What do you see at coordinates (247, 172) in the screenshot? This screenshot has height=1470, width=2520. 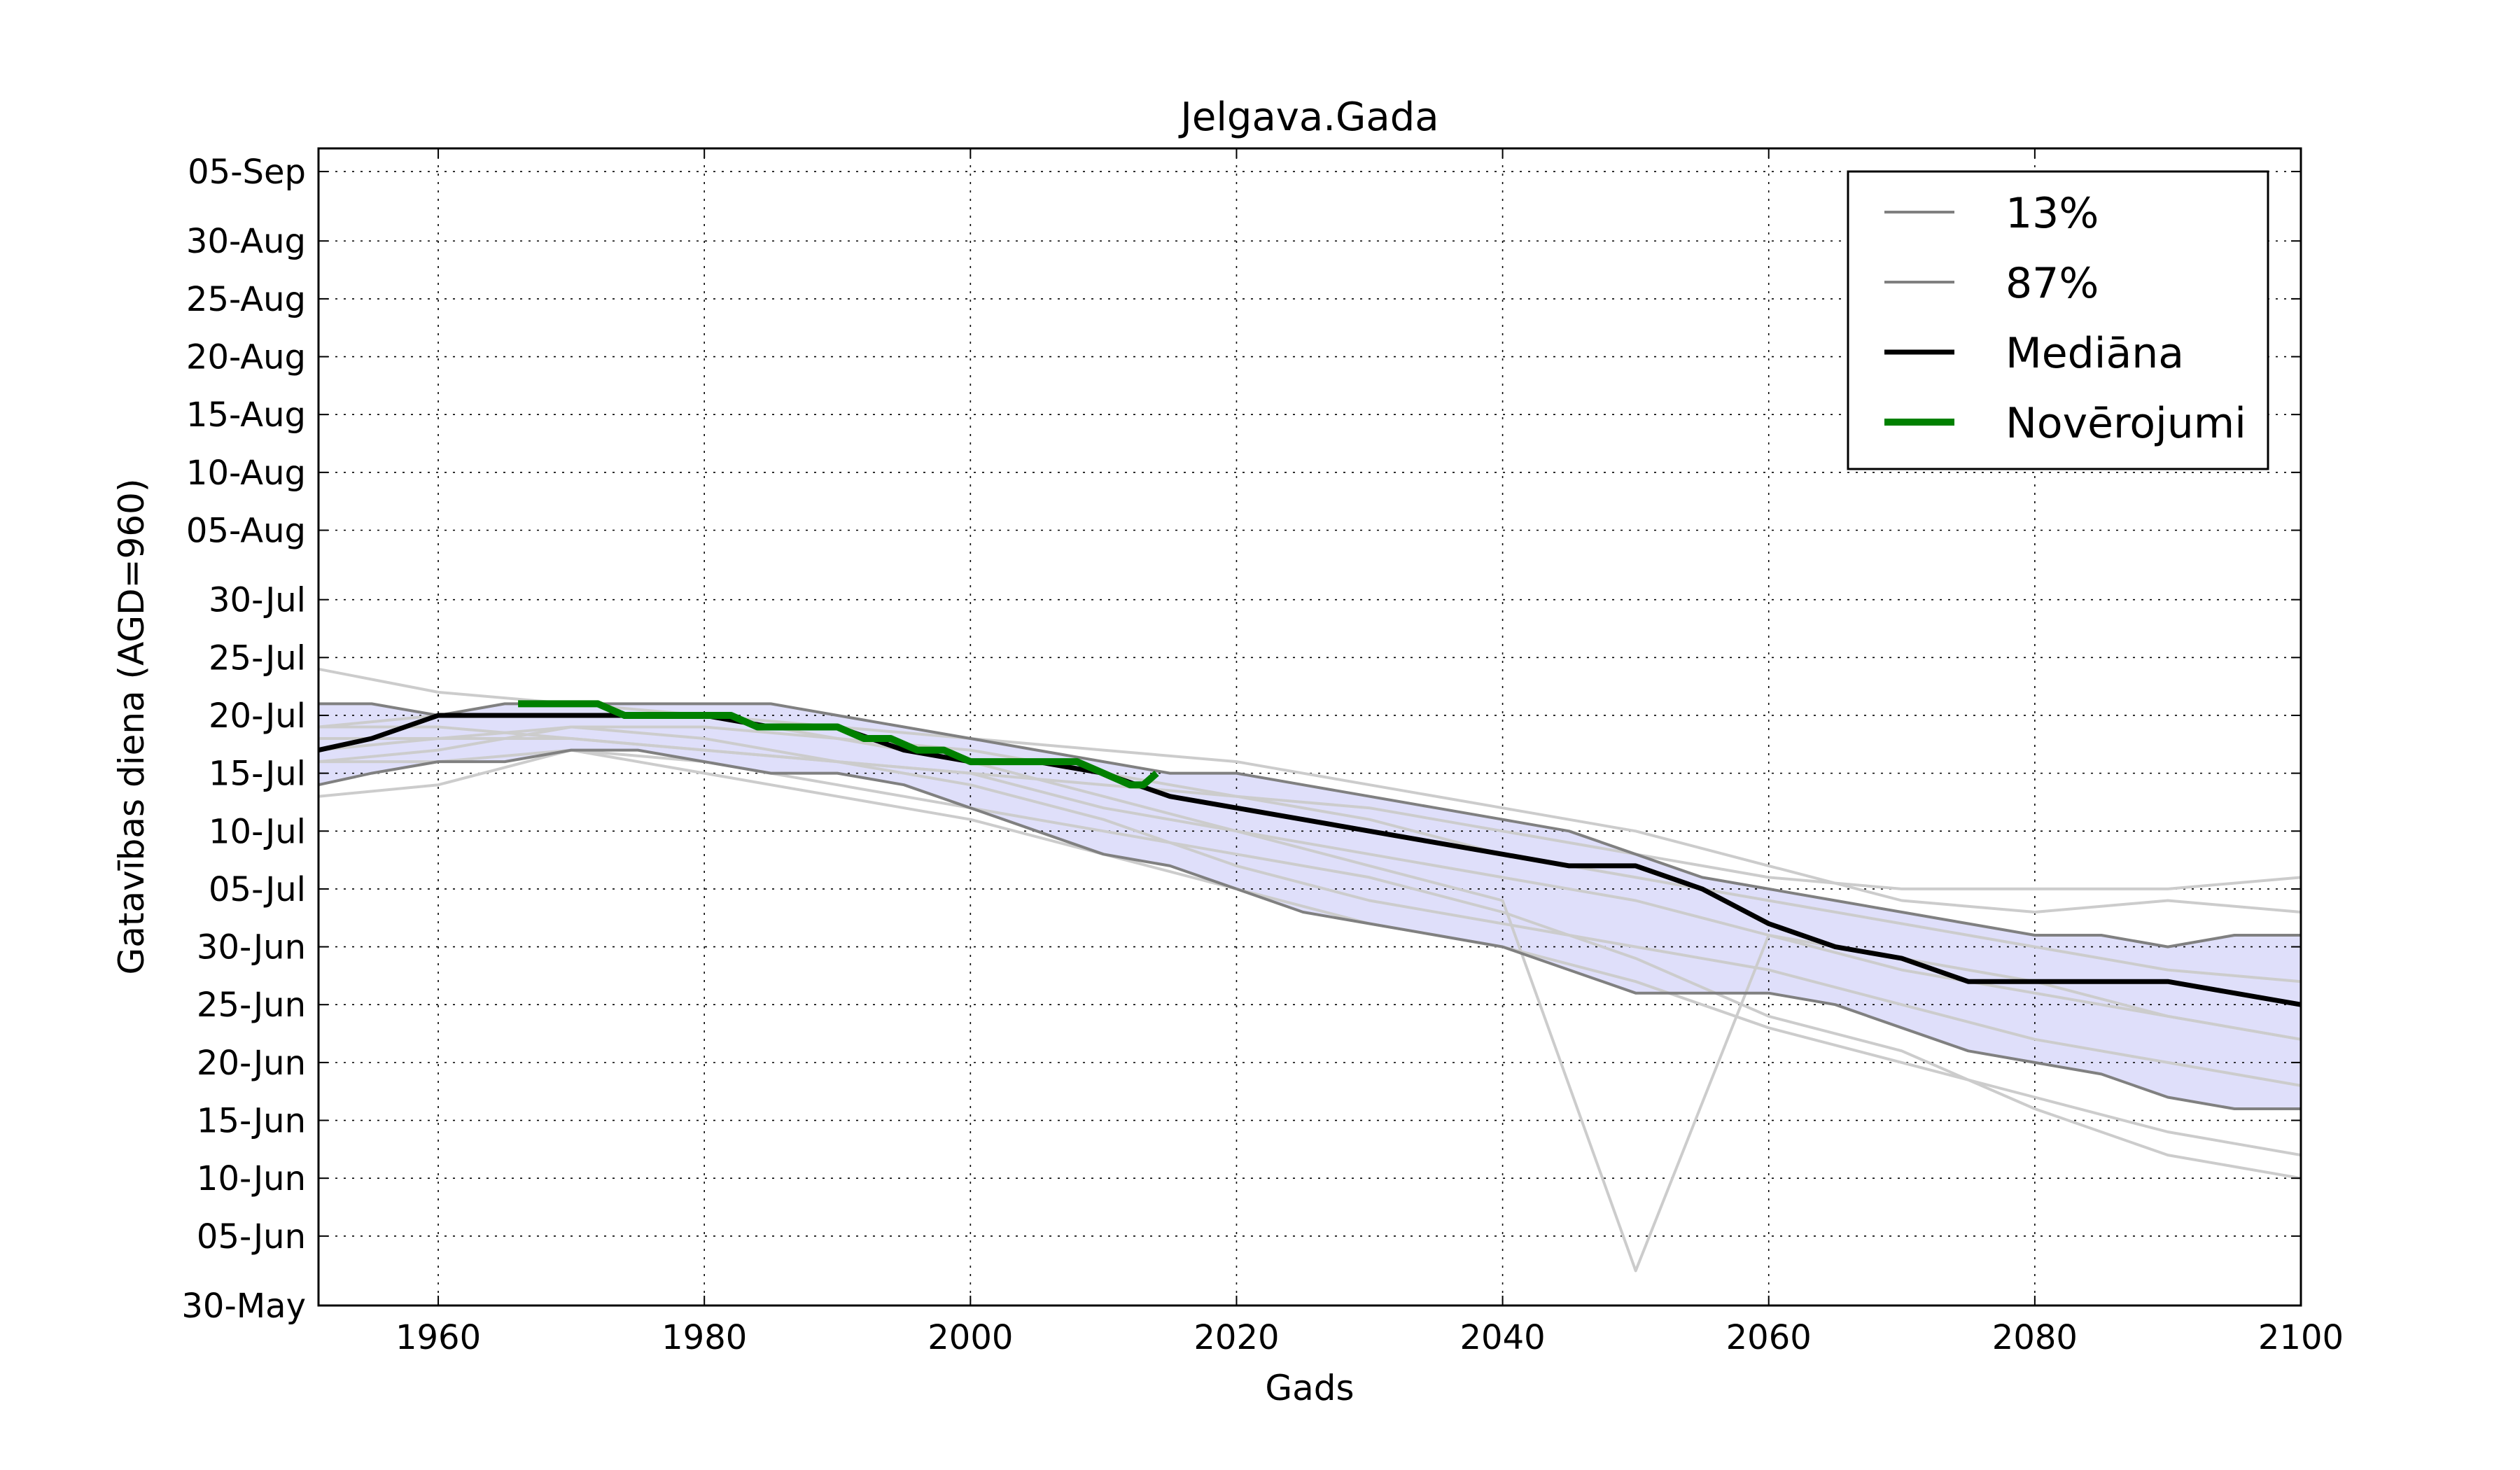 I see `y-tick-label: 05-Sep` at bounding box center [247, 172].